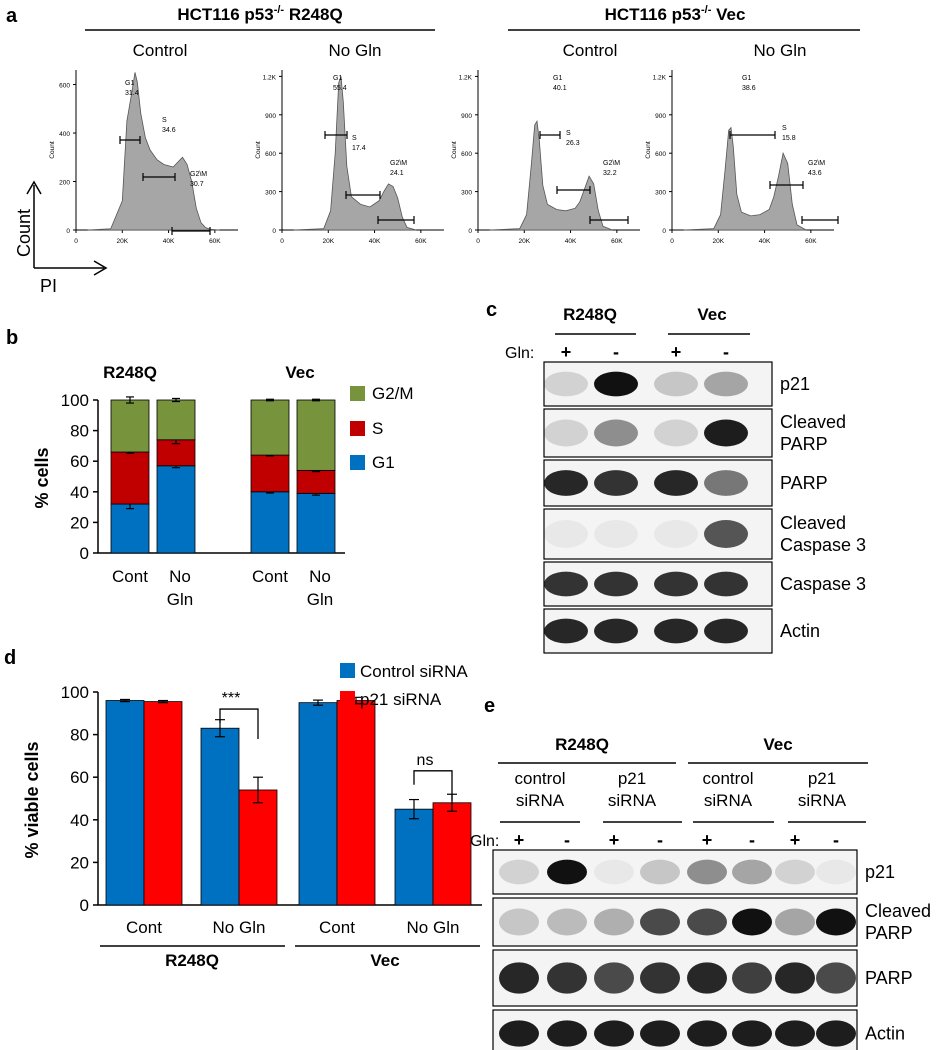 This screenshot has height=1050, width=950. I want to click on condition-label: No Gln, so click(780, 50).